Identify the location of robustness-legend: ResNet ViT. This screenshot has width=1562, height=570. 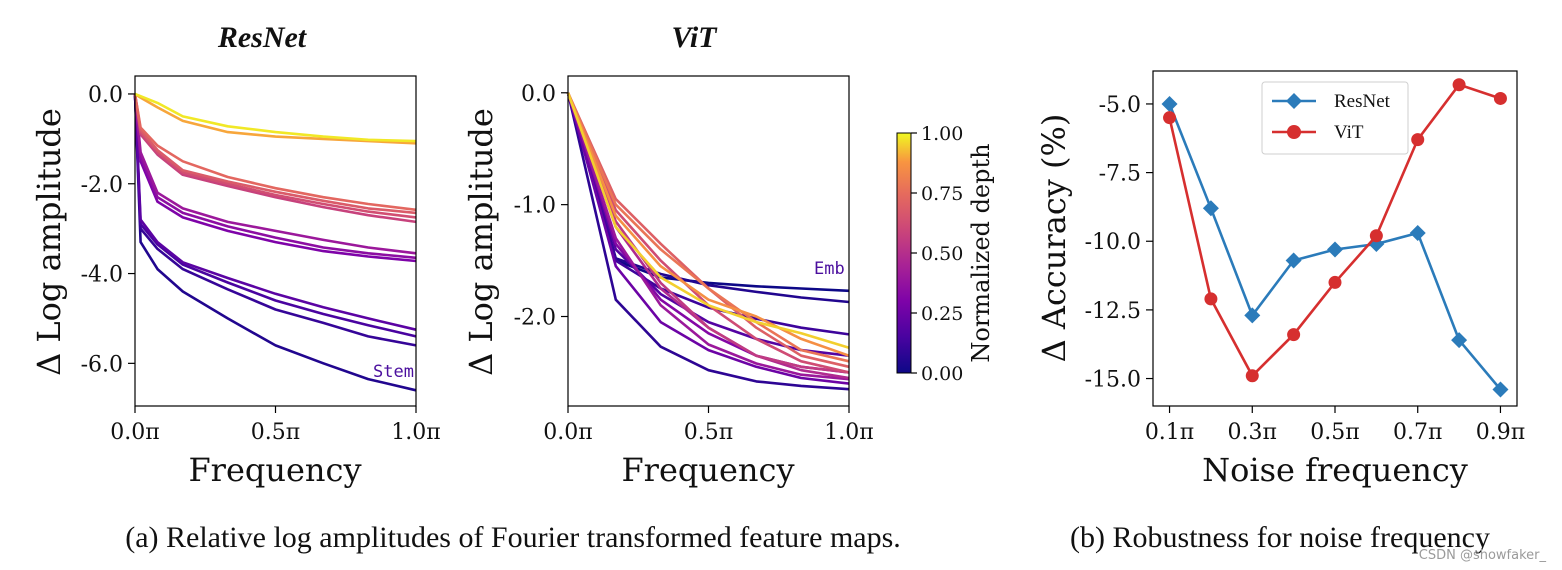
(1335, 118).